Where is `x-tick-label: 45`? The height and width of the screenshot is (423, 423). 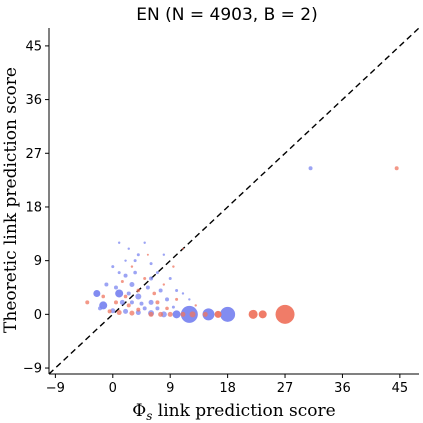
x-tick-label: 45 is located at coordinates (400, 388).